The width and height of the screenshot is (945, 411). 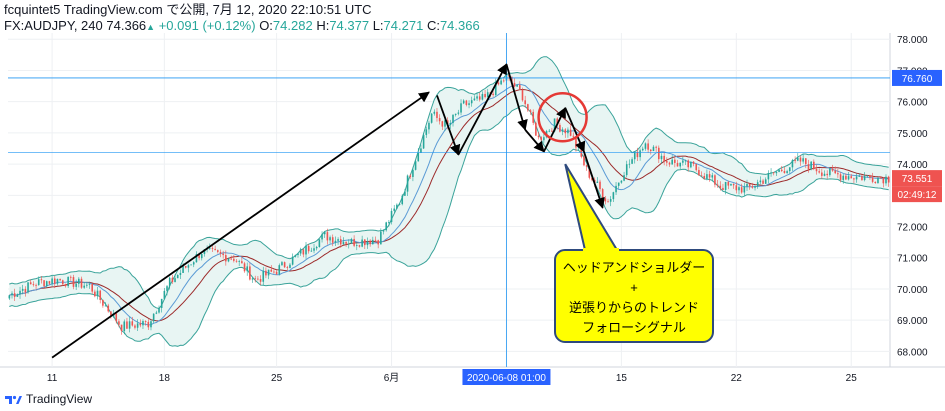 What do you see at coordinates (634, 296) in the screenshot?
I see `callout-box` at bounding box center [634, 296].